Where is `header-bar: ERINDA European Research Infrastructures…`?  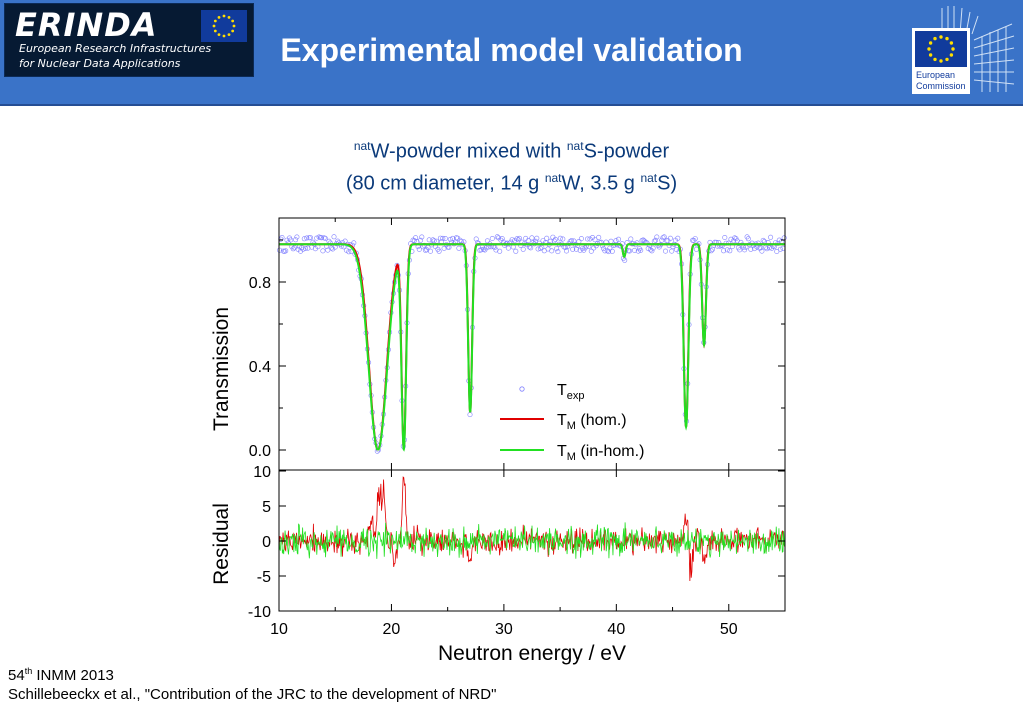 header-bar: ERINDA European Research Infrastructures… is located at coordinates (511, 53).